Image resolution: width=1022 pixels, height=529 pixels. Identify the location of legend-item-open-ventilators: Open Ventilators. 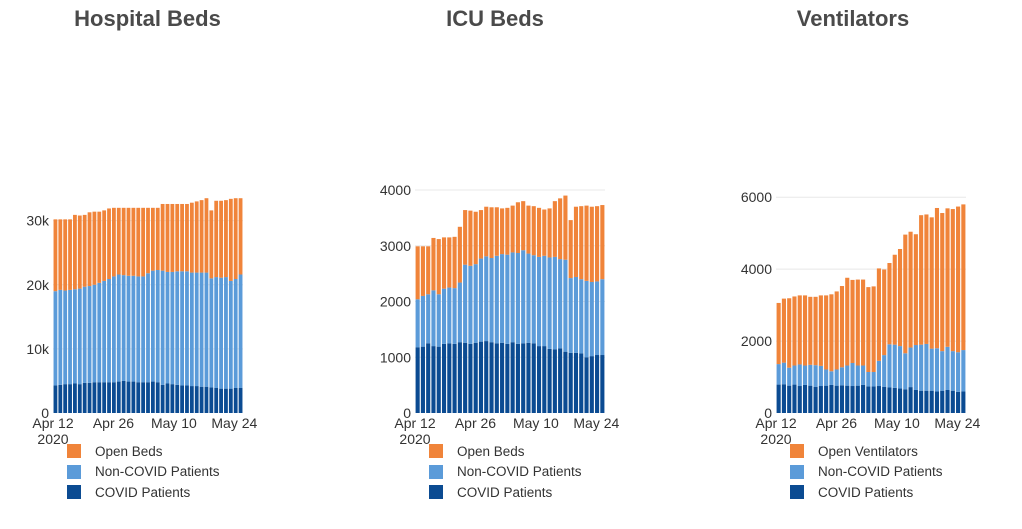
(866, 451).